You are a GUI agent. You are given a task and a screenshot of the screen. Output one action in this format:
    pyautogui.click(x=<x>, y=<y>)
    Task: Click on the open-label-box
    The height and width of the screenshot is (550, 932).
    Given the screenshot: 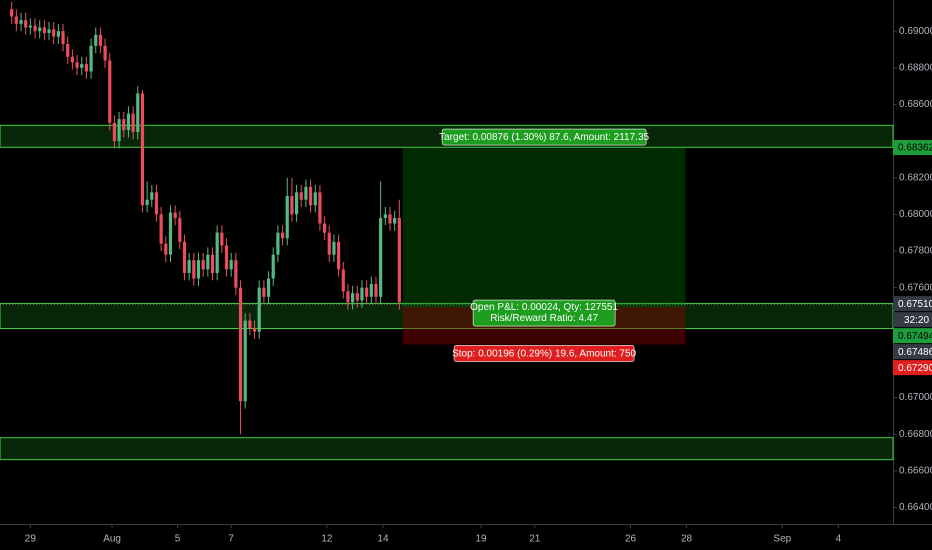 What is the action you would take?
    pyautogui.click(x=544, y=313)
    